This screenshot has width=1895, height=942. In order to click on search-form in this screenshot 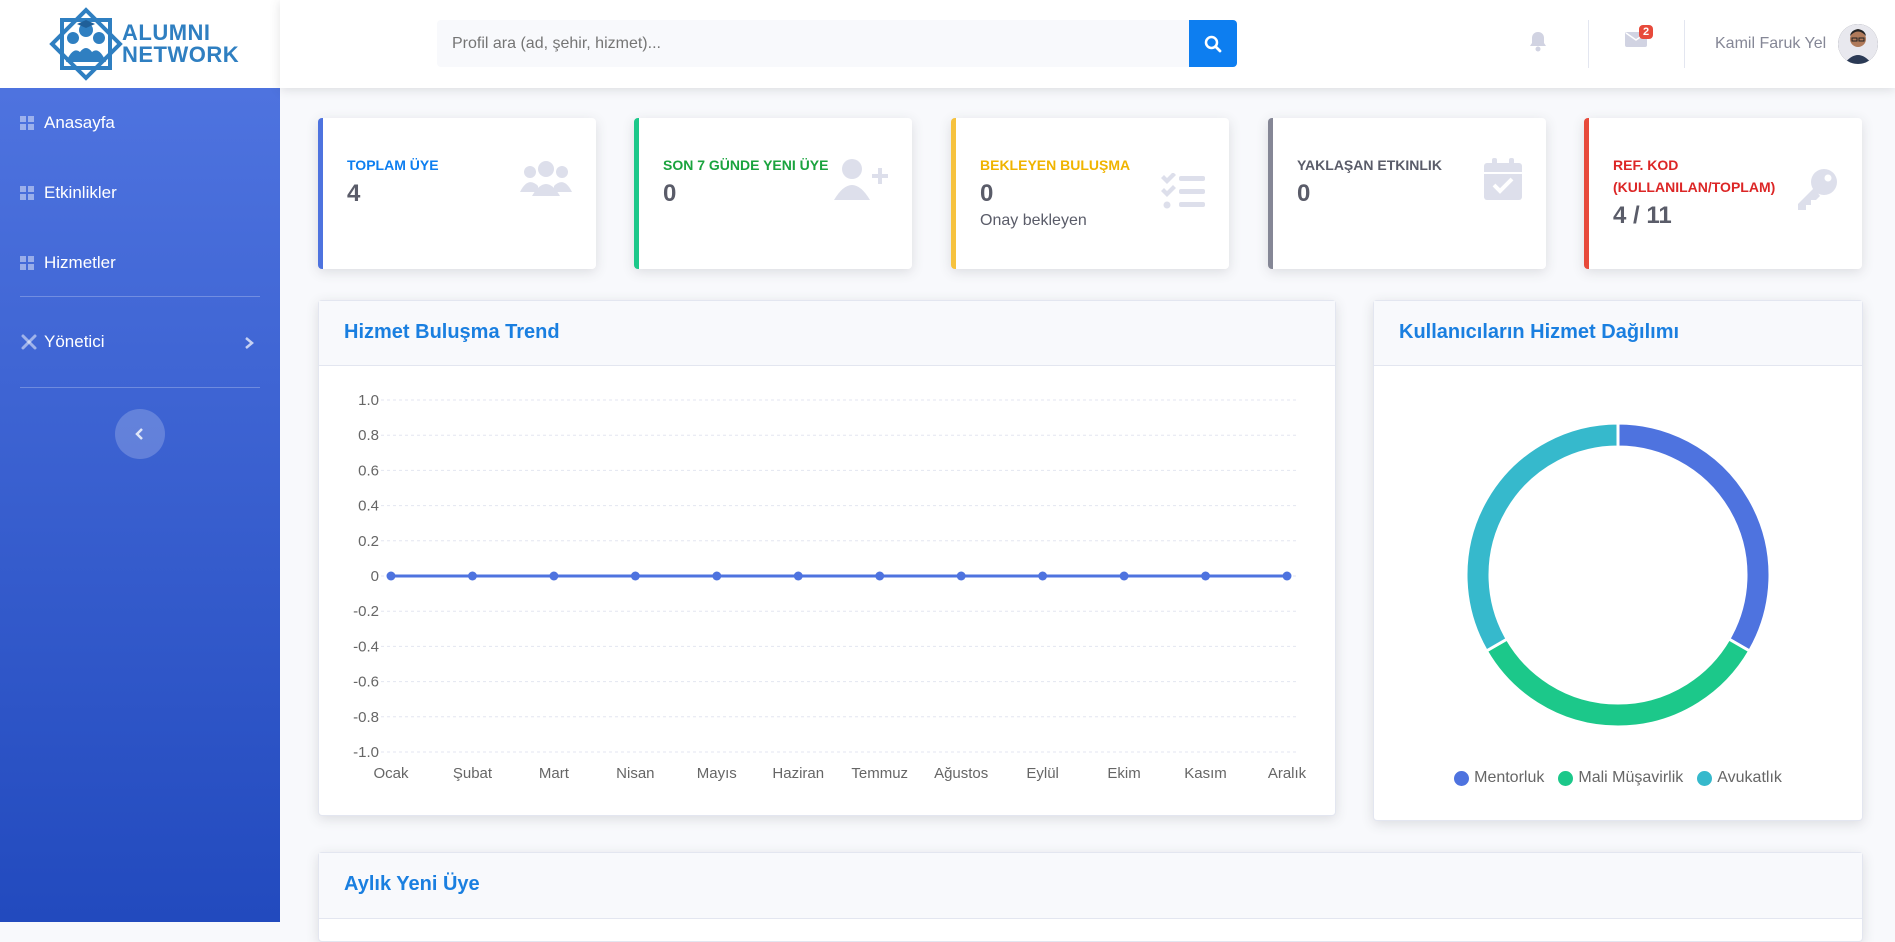, I will do `click(837, 43)`.